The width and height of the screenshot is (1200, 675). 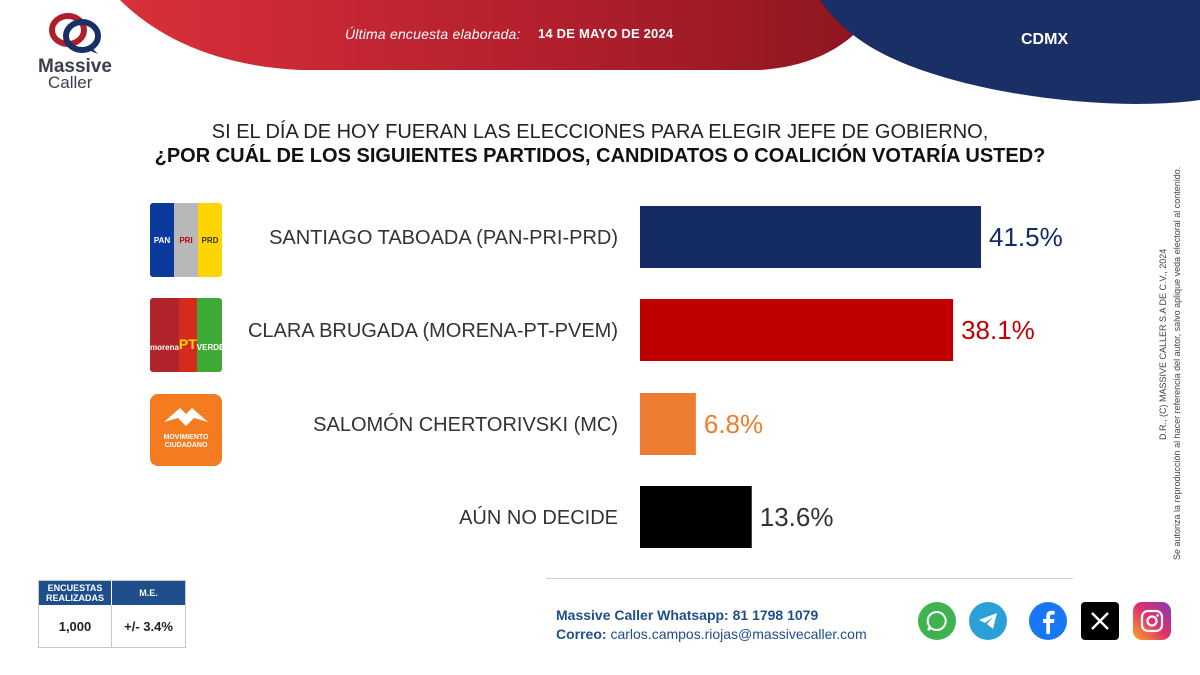 I want to click on eagle-icon, so click(x=186, y=417).